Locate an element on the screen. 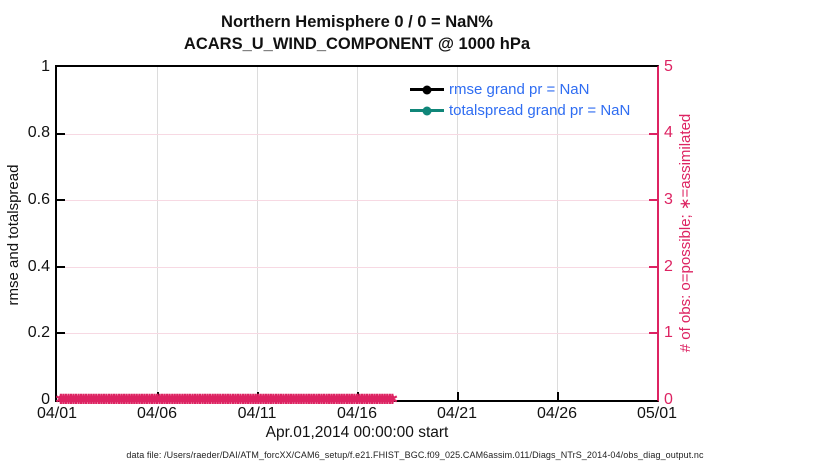 The image size is (830, 470). y-left-tick-label: 1 is located at coordinates (45, 66).